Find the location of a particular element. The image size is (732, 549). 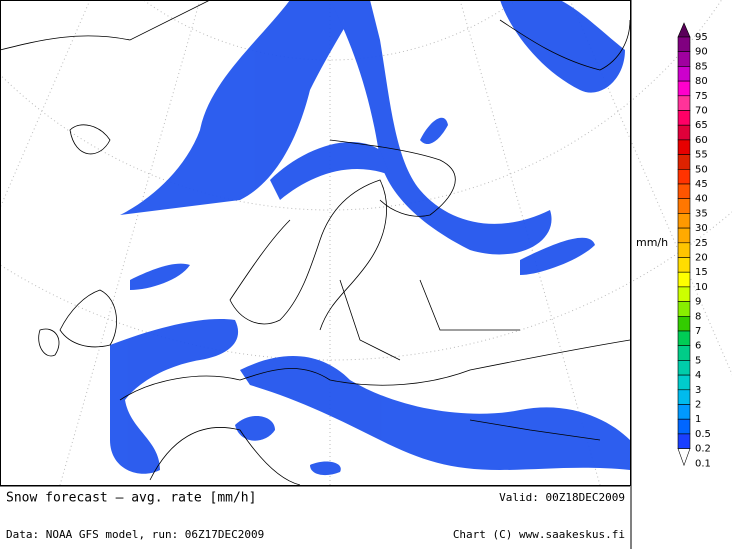

legend-label: 70 is located at coordinates (701, 111).